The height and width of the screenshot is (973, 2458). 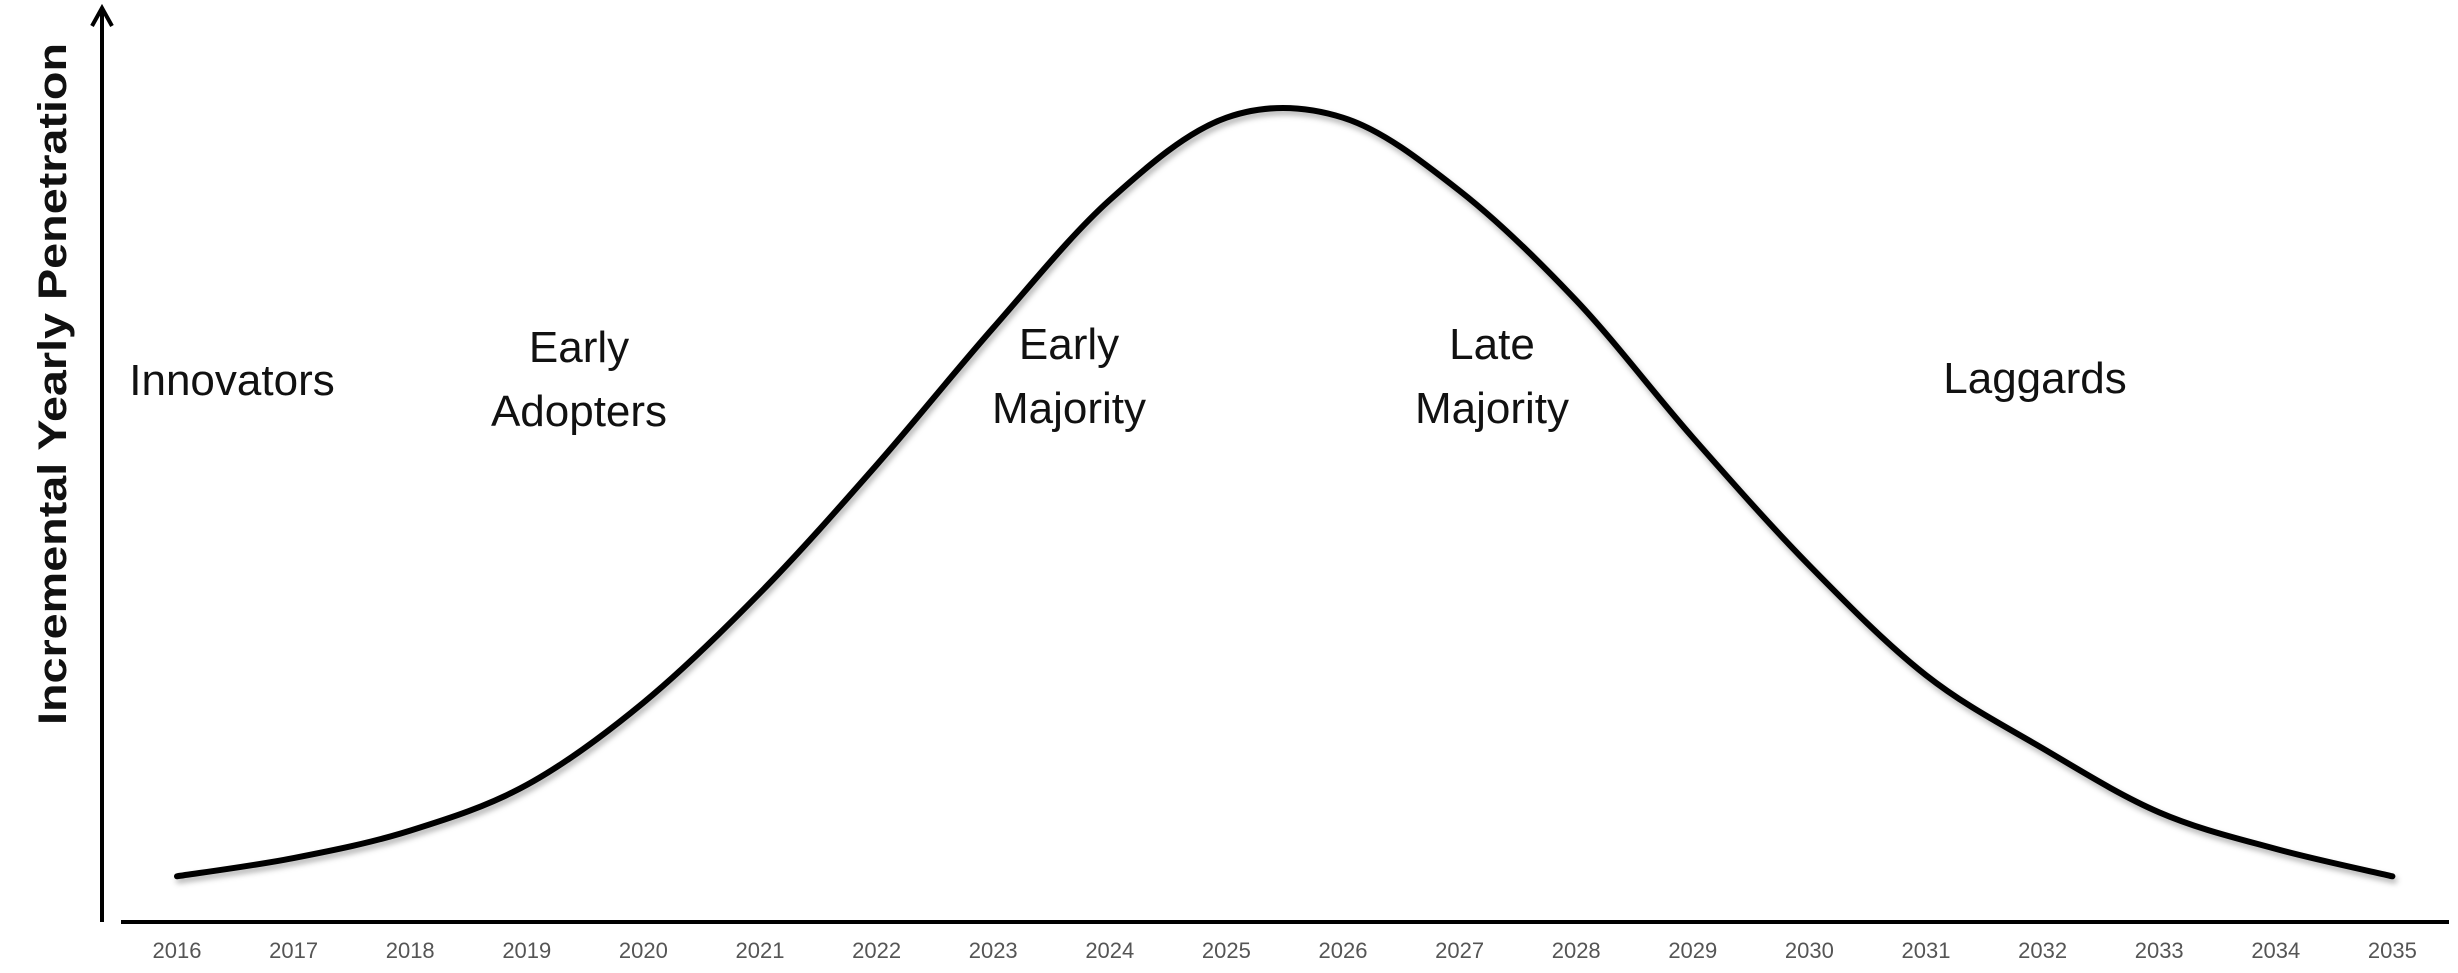 What do you see at coordinates (53, 384) in the screenshot?
I see `y-axis-label: Incremental Yearly Penetration` at bounding box center [53, 384].